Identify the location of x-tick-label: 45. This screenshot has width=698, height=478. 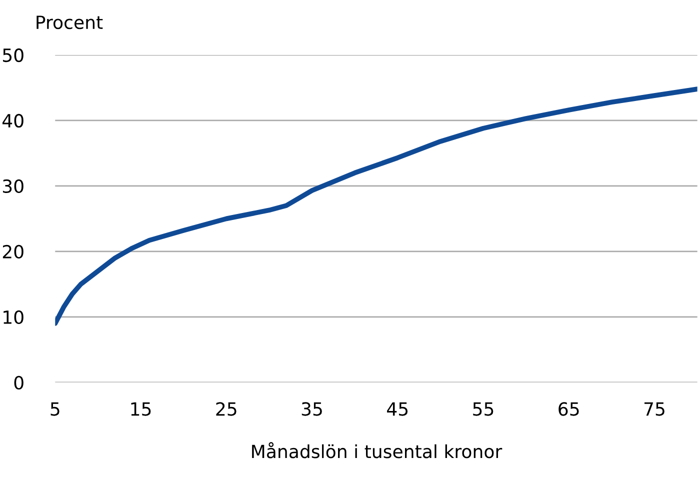
(397, 409).